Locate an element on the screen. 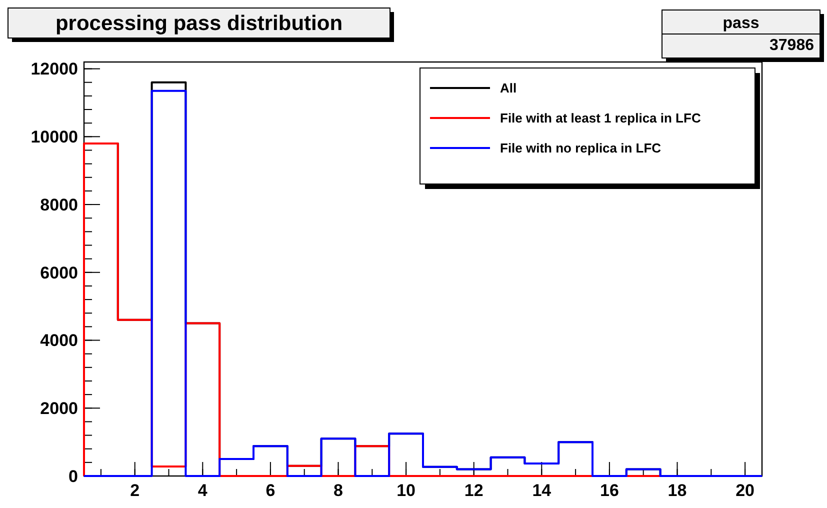 This screenshot has width=827, height=508. x-tick-label: 8 is located at coordinates (338, 490).